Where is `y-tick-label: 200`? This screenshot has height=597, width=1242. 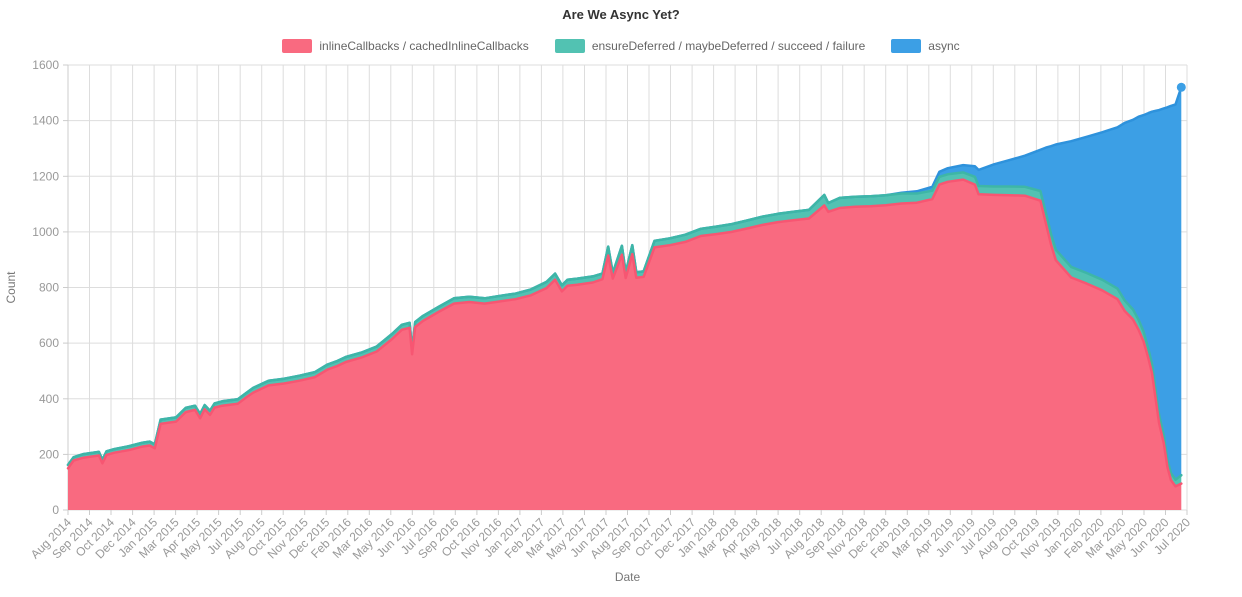
y-tick-label: 200 is located at coordinates (49, 454).